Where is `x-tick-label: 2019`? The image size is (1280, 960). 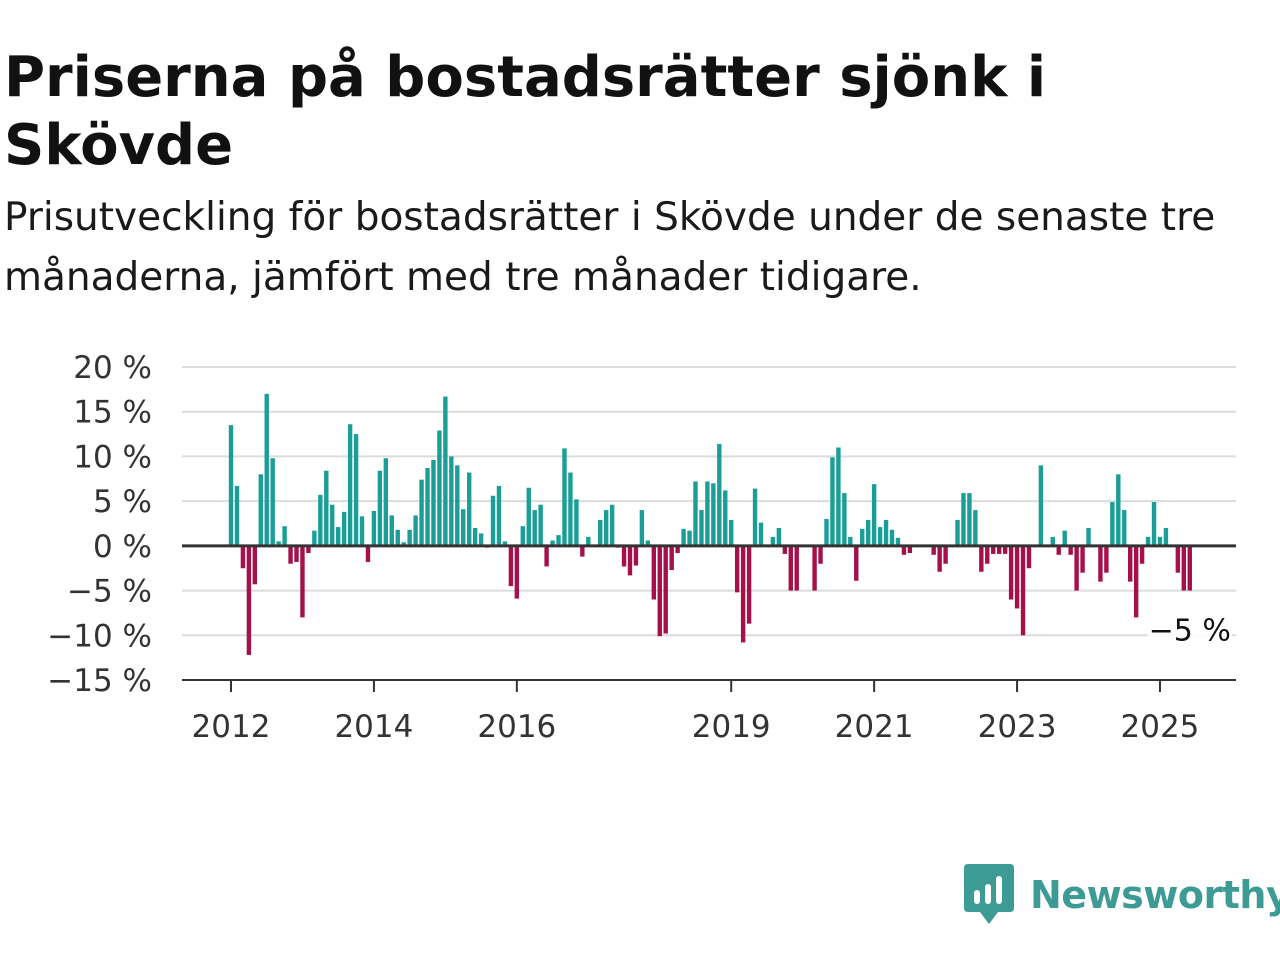 x-tick-label: 2019 is located at coordinates (731, 727).